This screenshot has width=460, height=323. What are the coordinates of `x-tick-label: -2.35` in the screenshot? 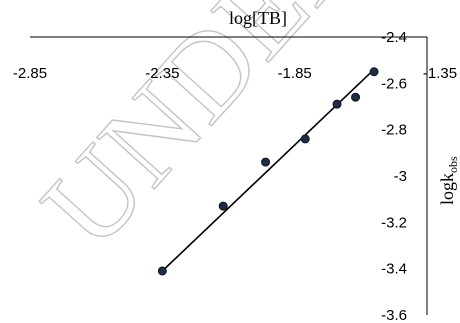 It's located at (162, 73).